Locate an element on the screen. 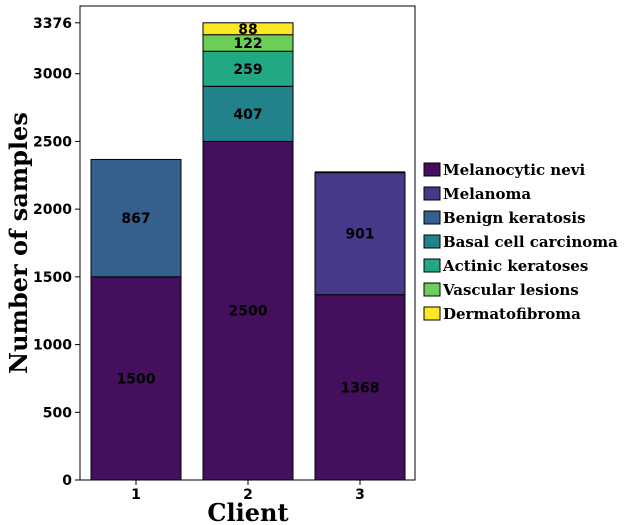  legend-label: Basal cell carcinoma is located at coordinates (530, 242).